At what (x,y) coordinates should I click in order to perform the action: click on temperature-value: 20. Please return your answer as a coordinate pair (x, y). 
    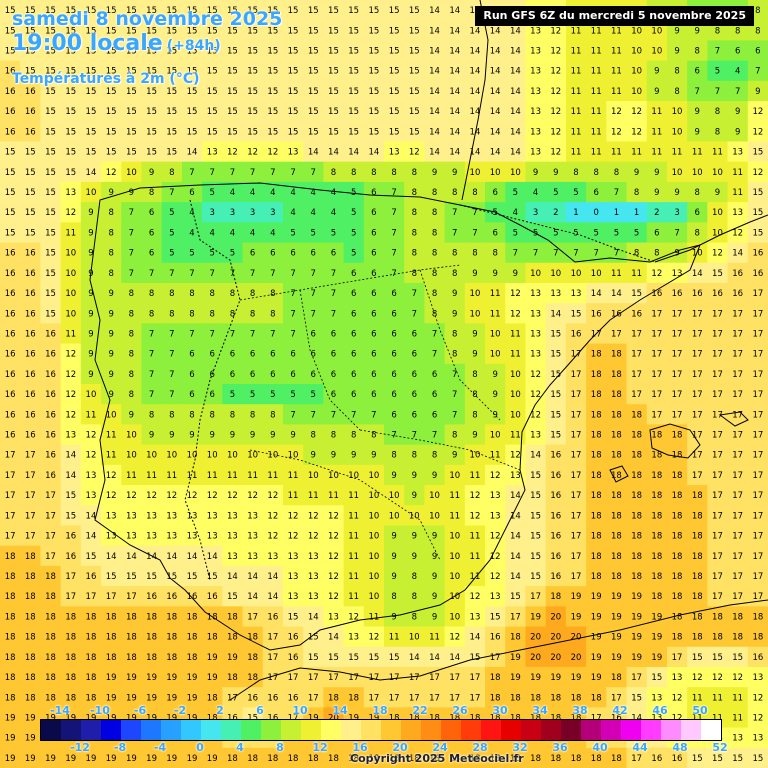
    Looking at the image, I should click on (535, 658).